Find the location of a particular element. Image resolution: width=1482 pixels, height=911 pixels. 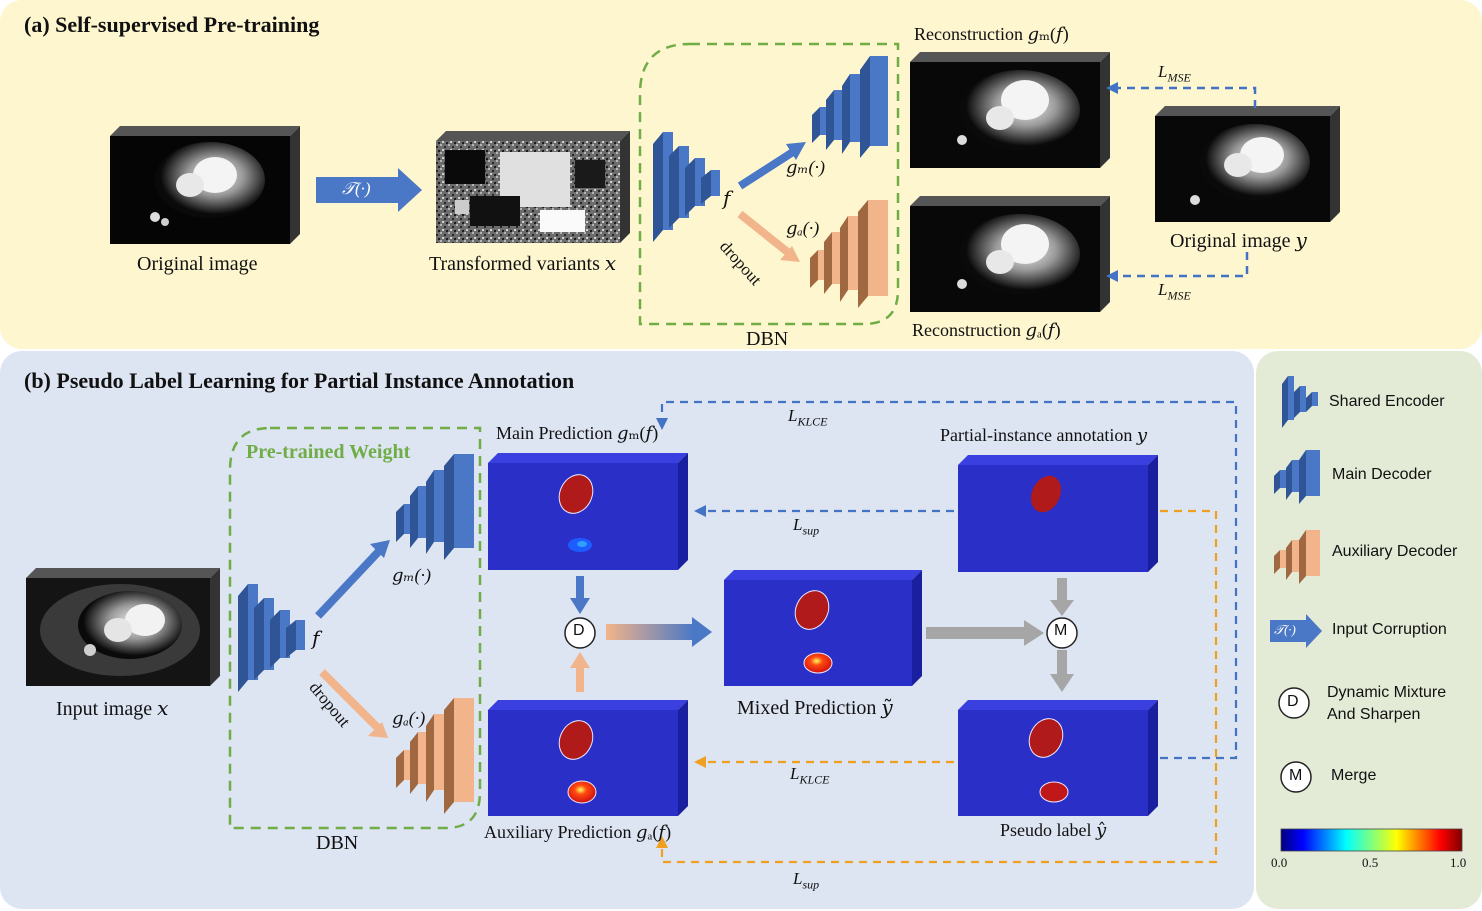

transformed-image is located at coordinates (533, 187).